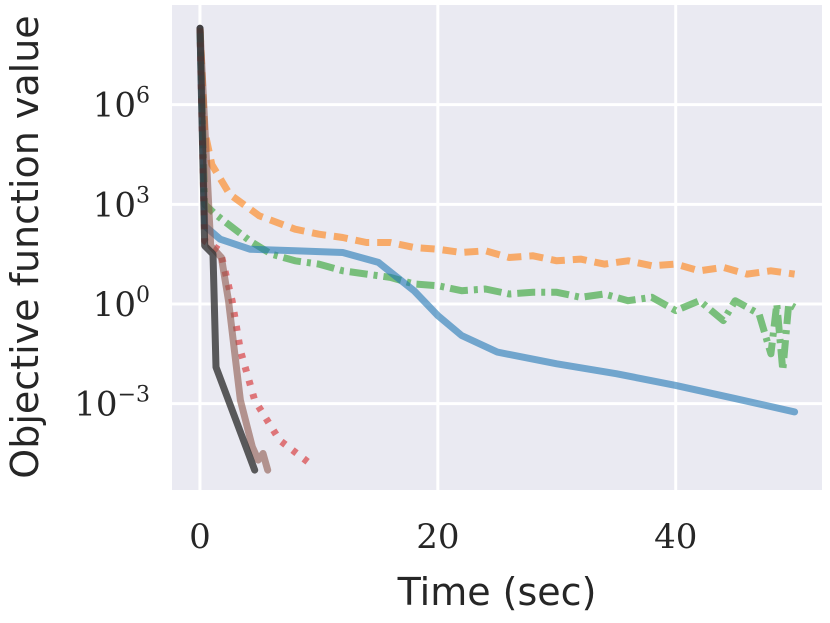  I want to click on series-line-brown-solid, so click(234, 249).